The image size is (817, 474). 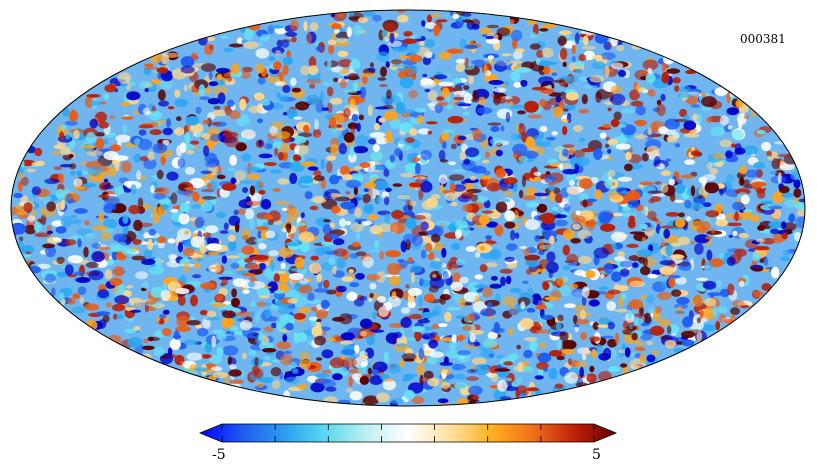 What do you see at coordinates (763, 39) in the screenshot?
I see `map-id-label: 000381` at bounding box center [763, 39].